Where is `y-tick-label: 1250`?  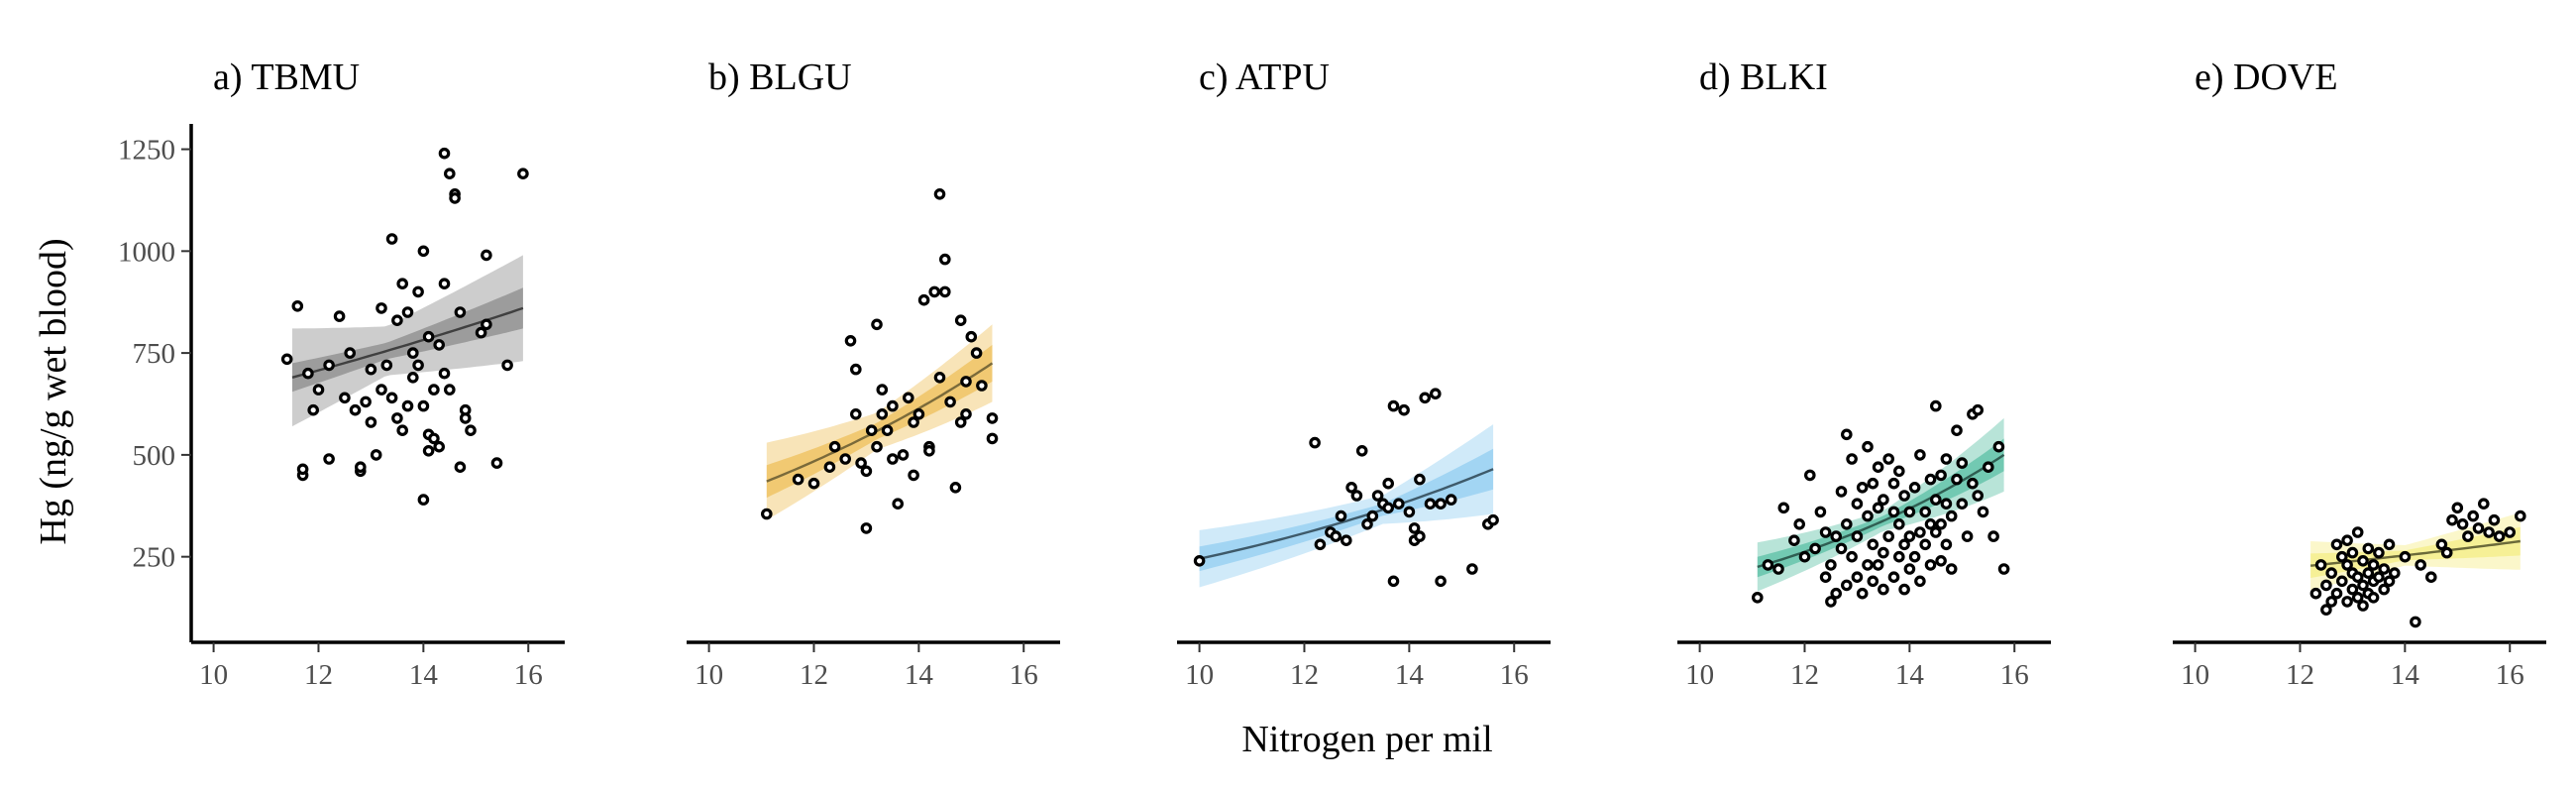 y-tick-label: 1250 is located at coordinates (146, 151).